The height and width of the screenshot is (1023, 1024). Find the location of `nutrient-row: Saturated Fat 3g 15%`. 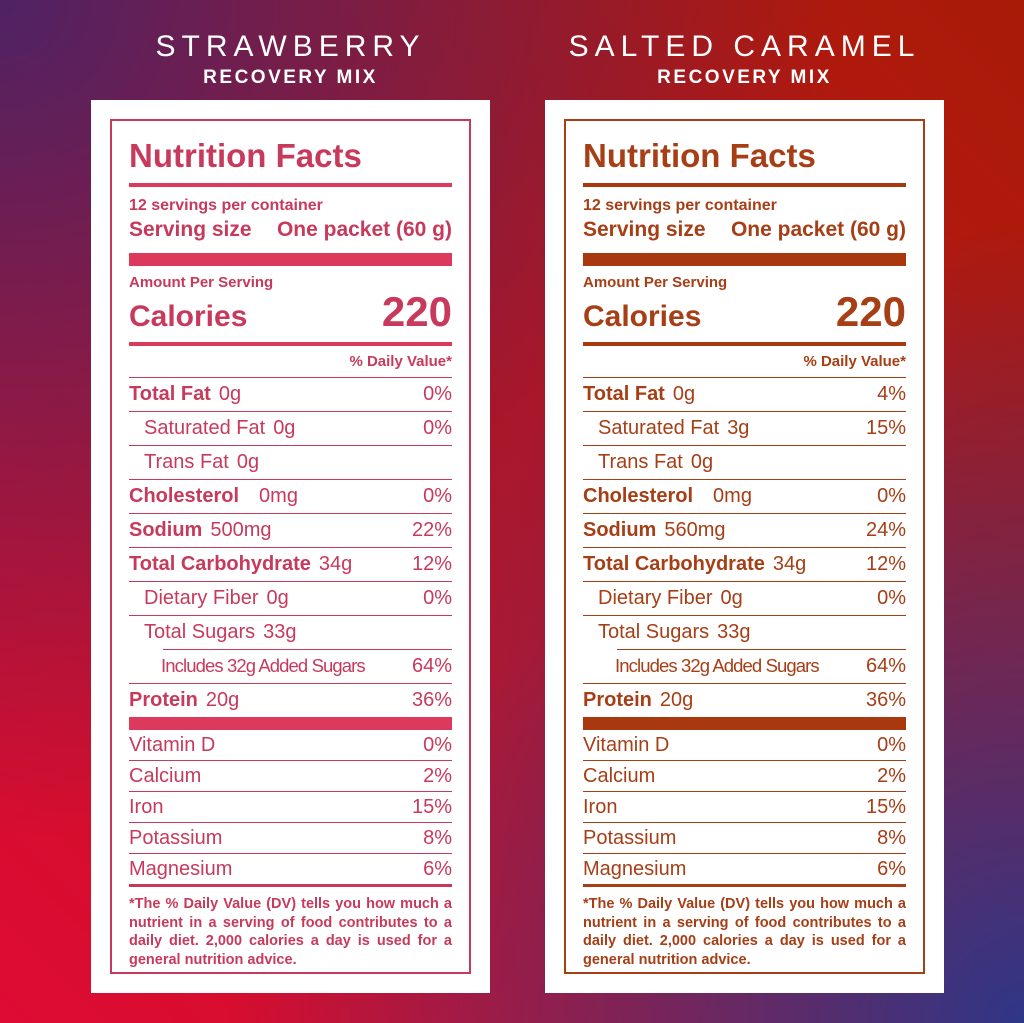

nutrient-row: Saturated Fat 3g 15% is located at coordinates (744, 428).